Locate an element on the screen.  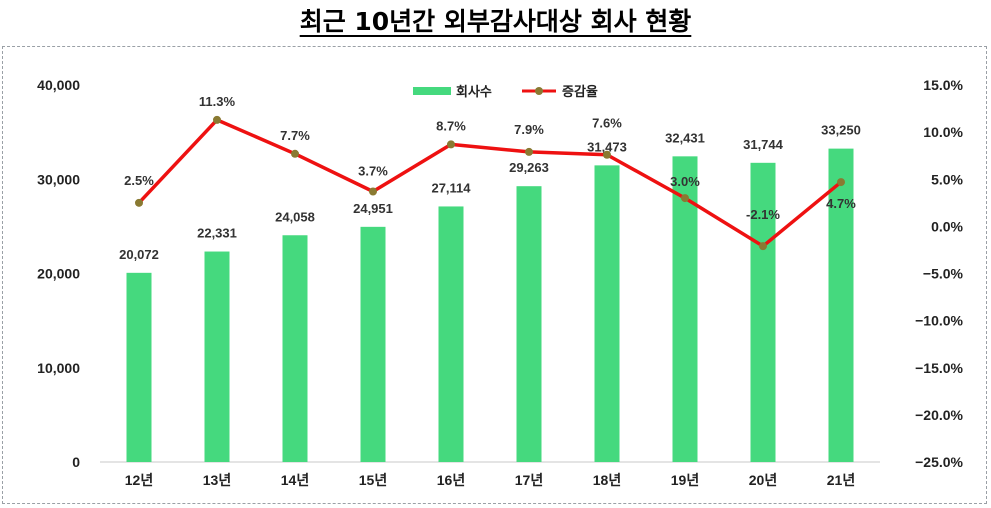
bar-data-label: 24,058 is located at coordinates (295, 216).